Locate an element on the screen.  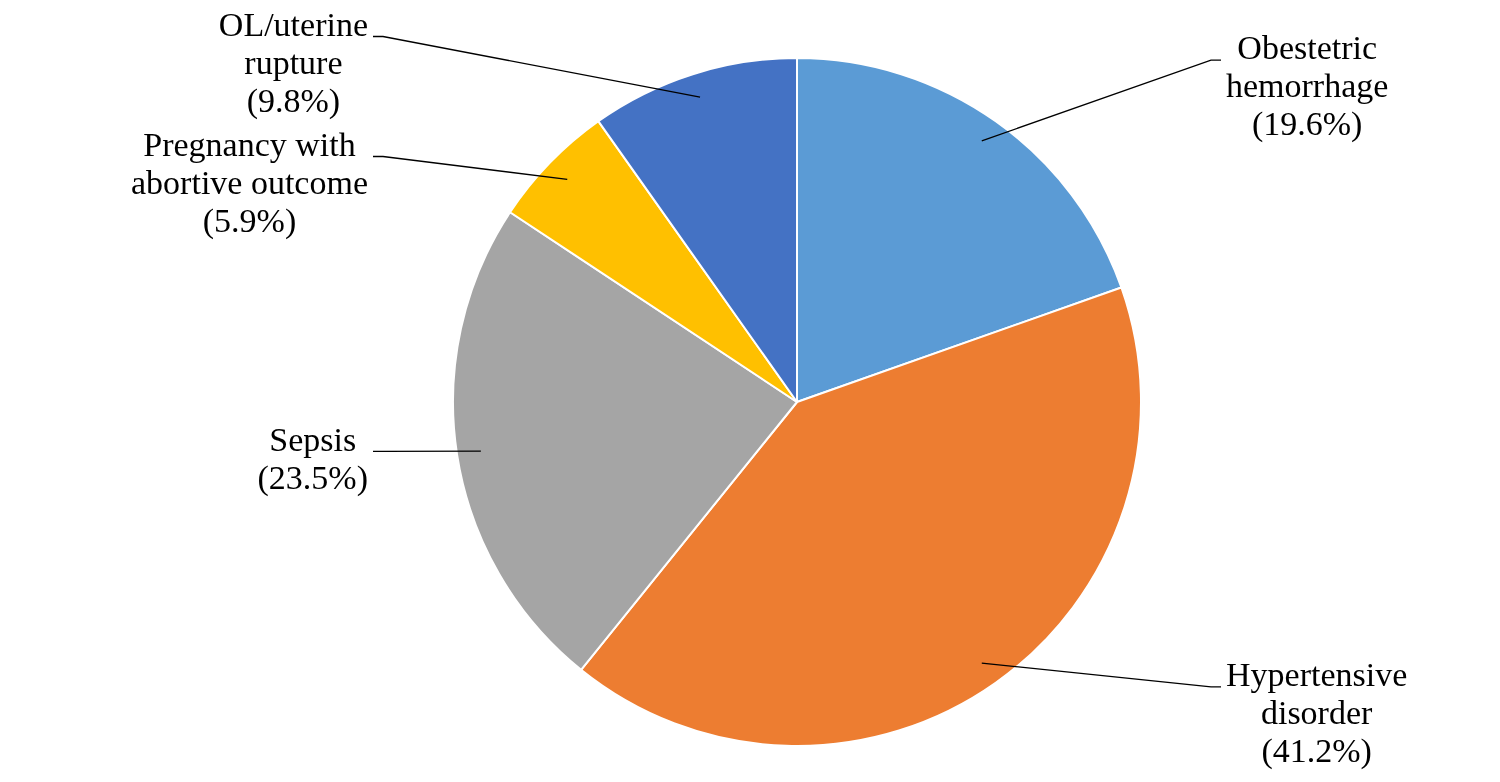
slice-label: Sepsis is located at coordinates (313, 439).